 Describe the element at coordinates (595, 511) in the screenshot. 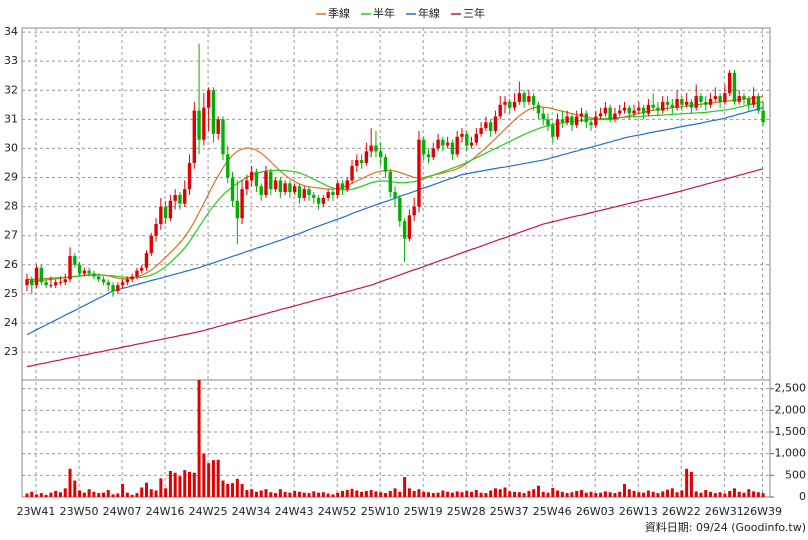

I see `x-tick-label: 26W03` at that location.